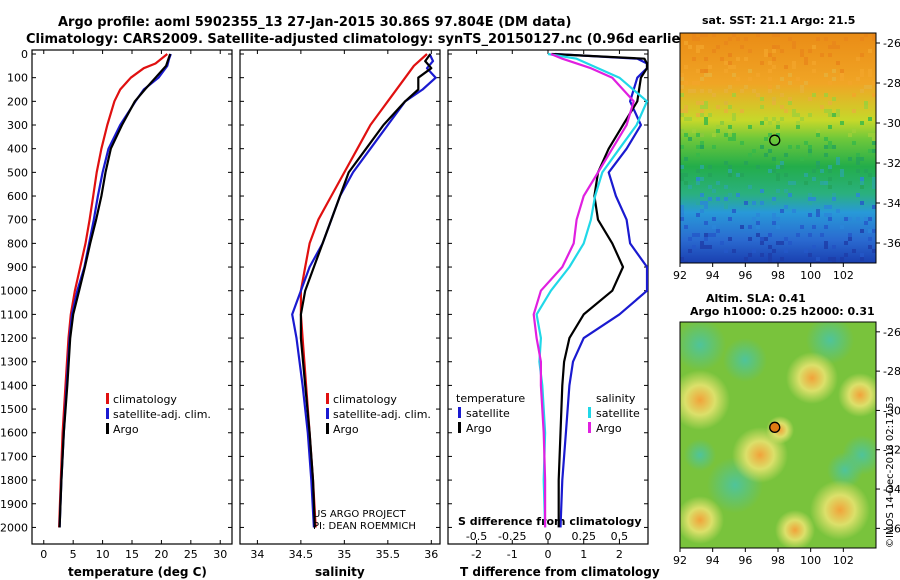 Image resolution: width=900 pixels, height=580 pixels. Describe the element at coordinates (14, 385) in the screenshot. I see `depth-tick-label: 1400` at that location.